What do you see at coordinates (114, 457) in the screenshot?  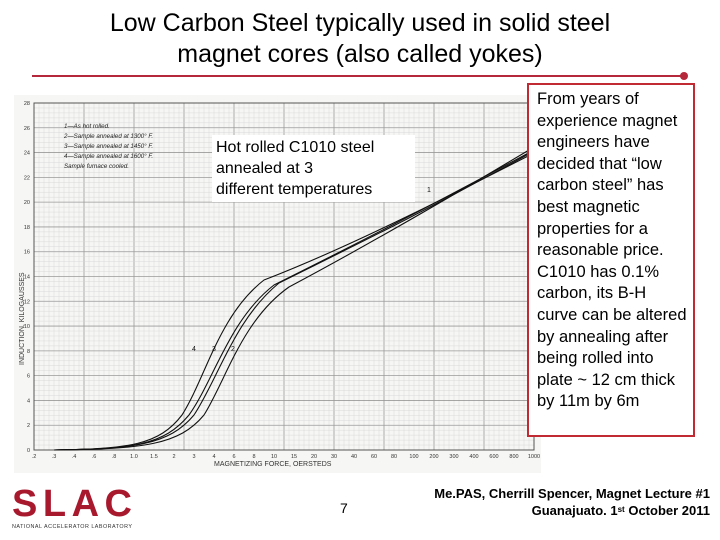 I see `x-tick-label: .8` at bounding box center [114, 457].